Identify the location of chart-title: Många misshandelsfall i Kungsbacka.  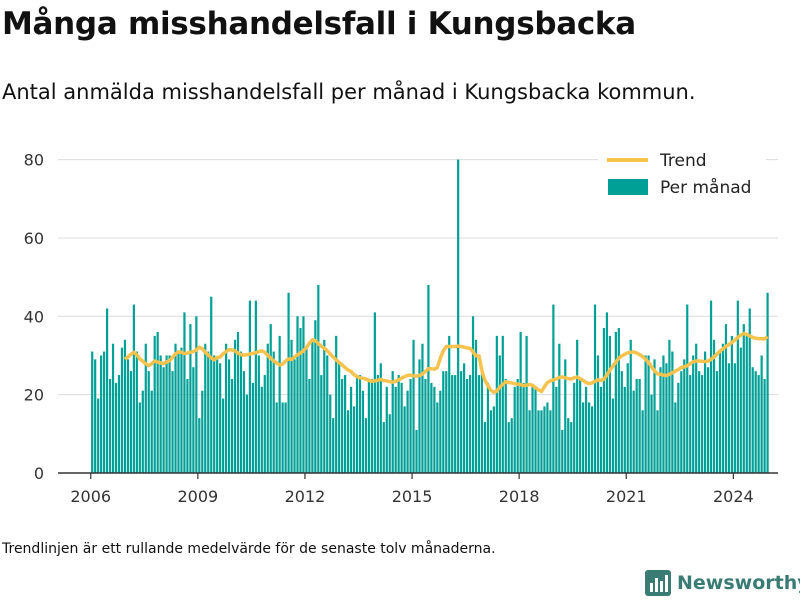
(319, 24).